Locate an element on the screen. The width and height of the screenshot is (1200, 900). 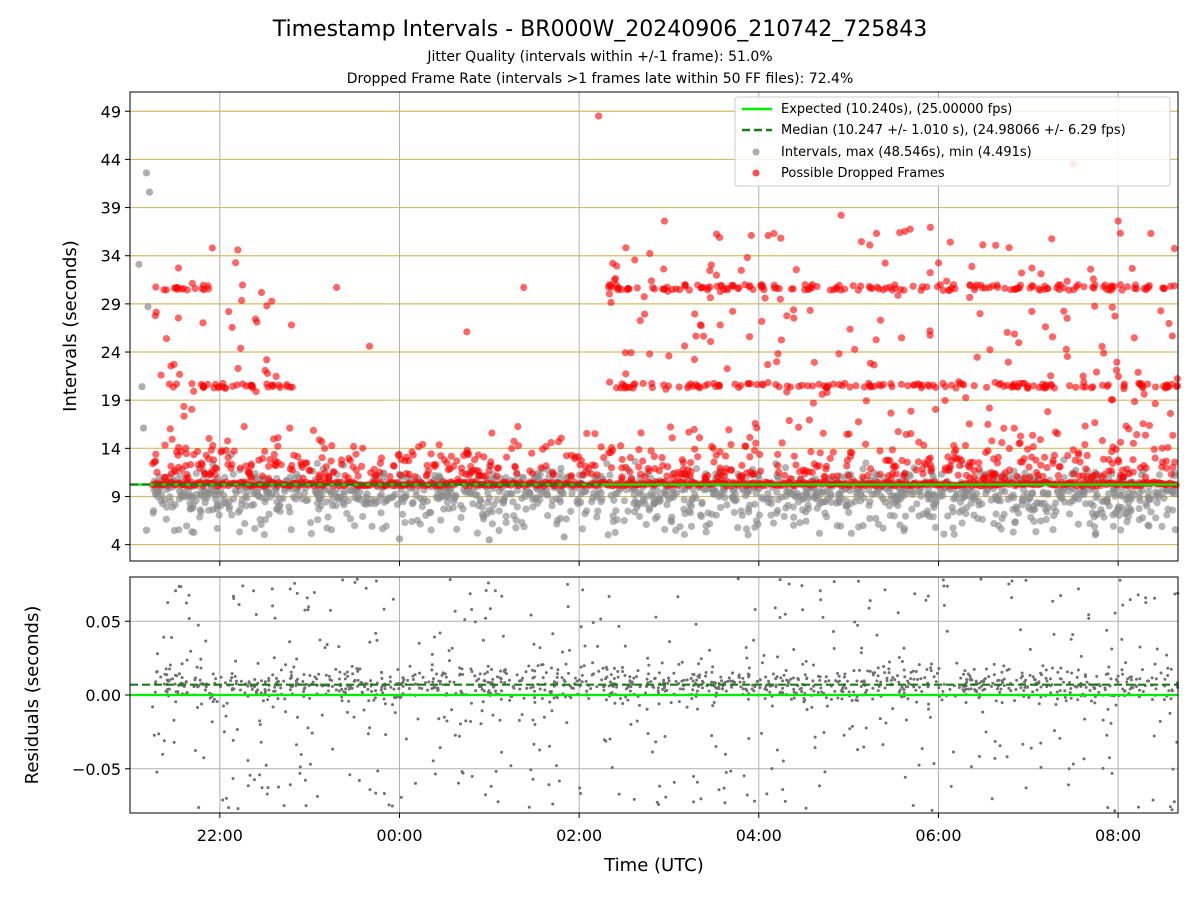
residuals-y-tick-label: −0.05 is located at coordinates (96, 769).